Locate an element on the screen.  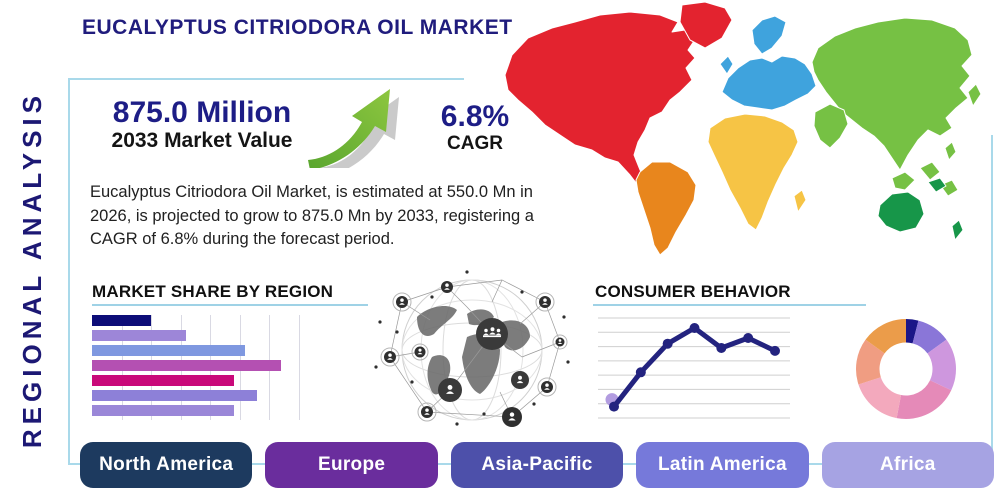
growth-arrow-icon is located at coordinates (353, 128).